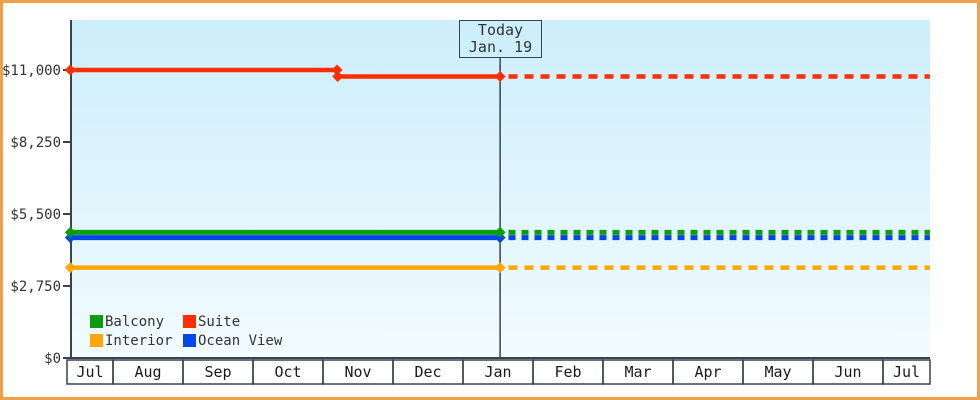  I want to click on month-label: Aug, so click(147, 372).